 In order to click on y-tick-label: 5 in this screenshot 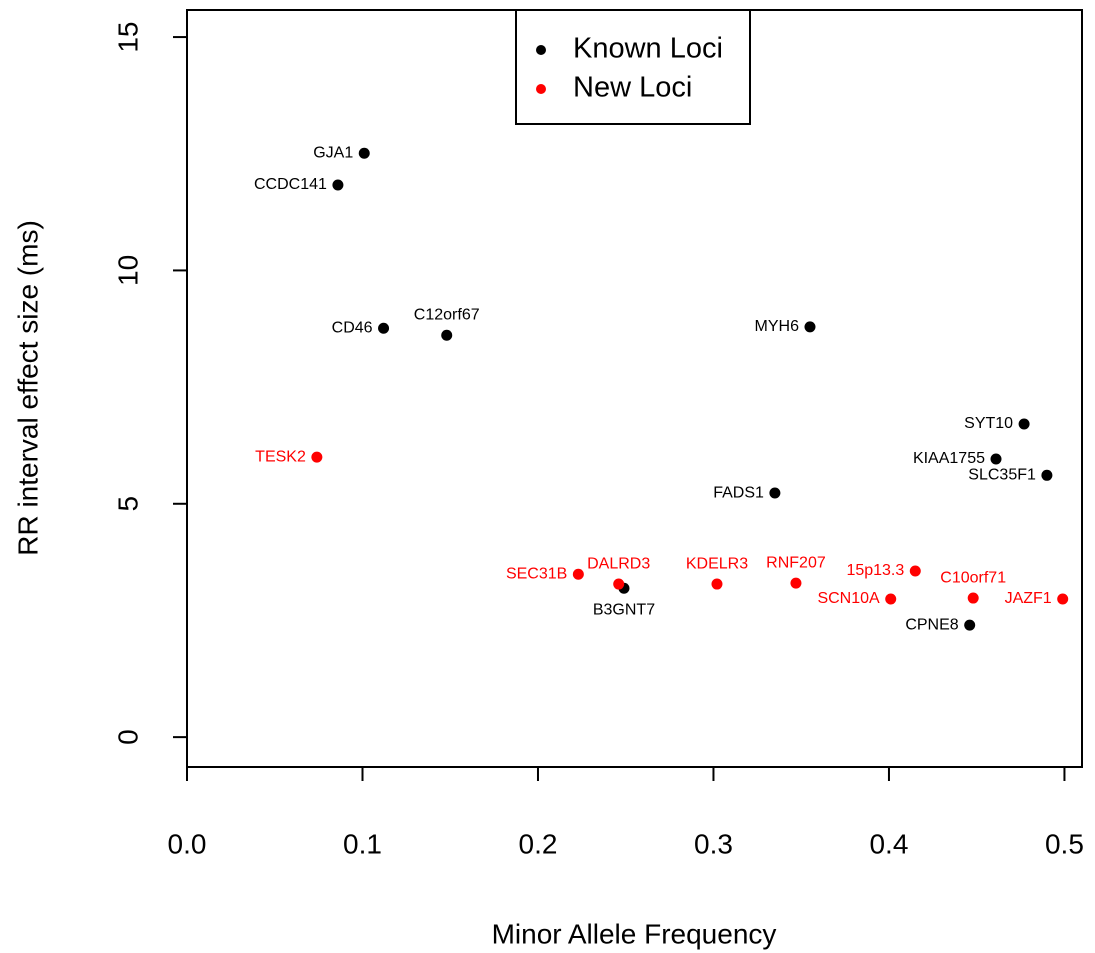, I will do `click(127, 504)`.